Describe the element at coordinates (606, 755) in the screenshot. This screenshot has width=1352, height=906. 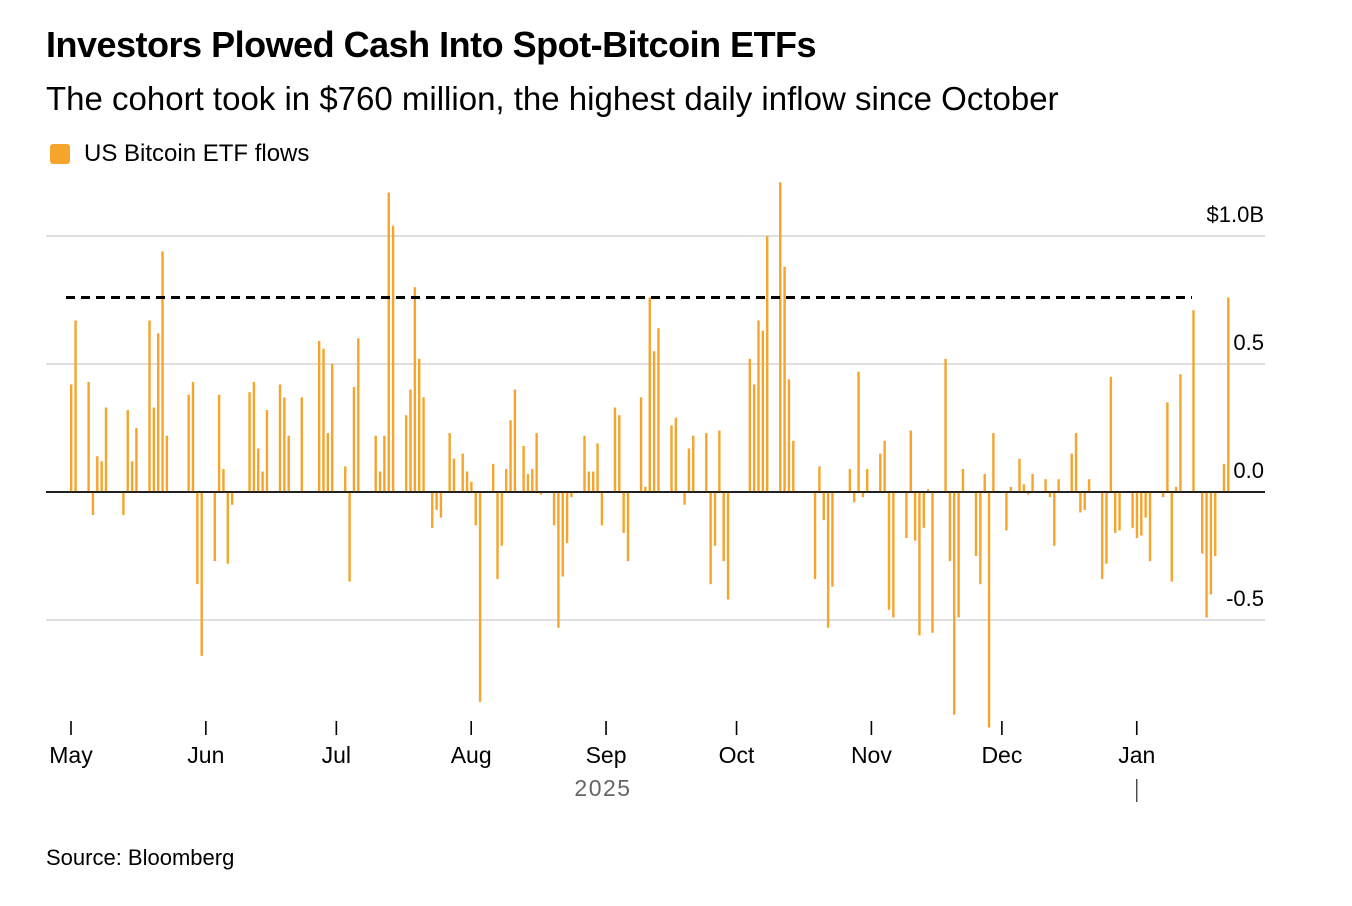
I see `x-tick-label: Sep` at that location.